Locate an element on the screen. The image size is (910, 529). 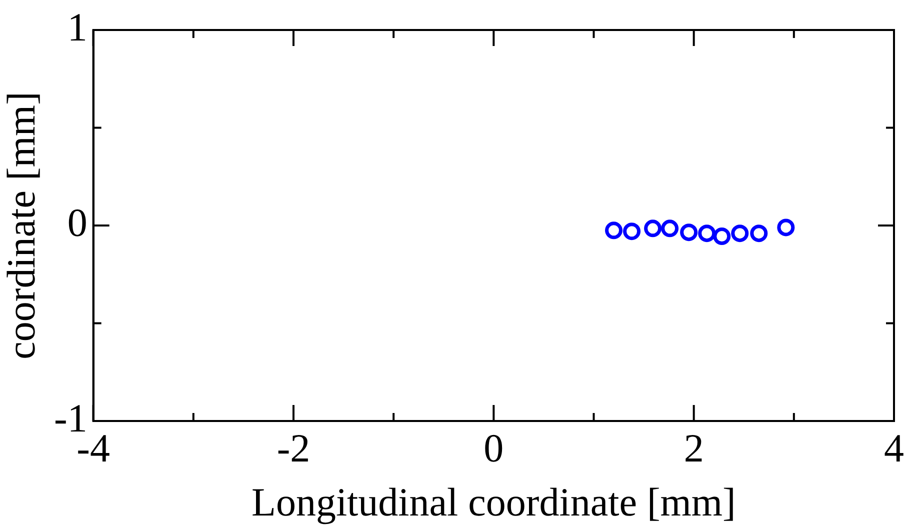
x-tick-label: 2 is located at coordinates (694, 448).